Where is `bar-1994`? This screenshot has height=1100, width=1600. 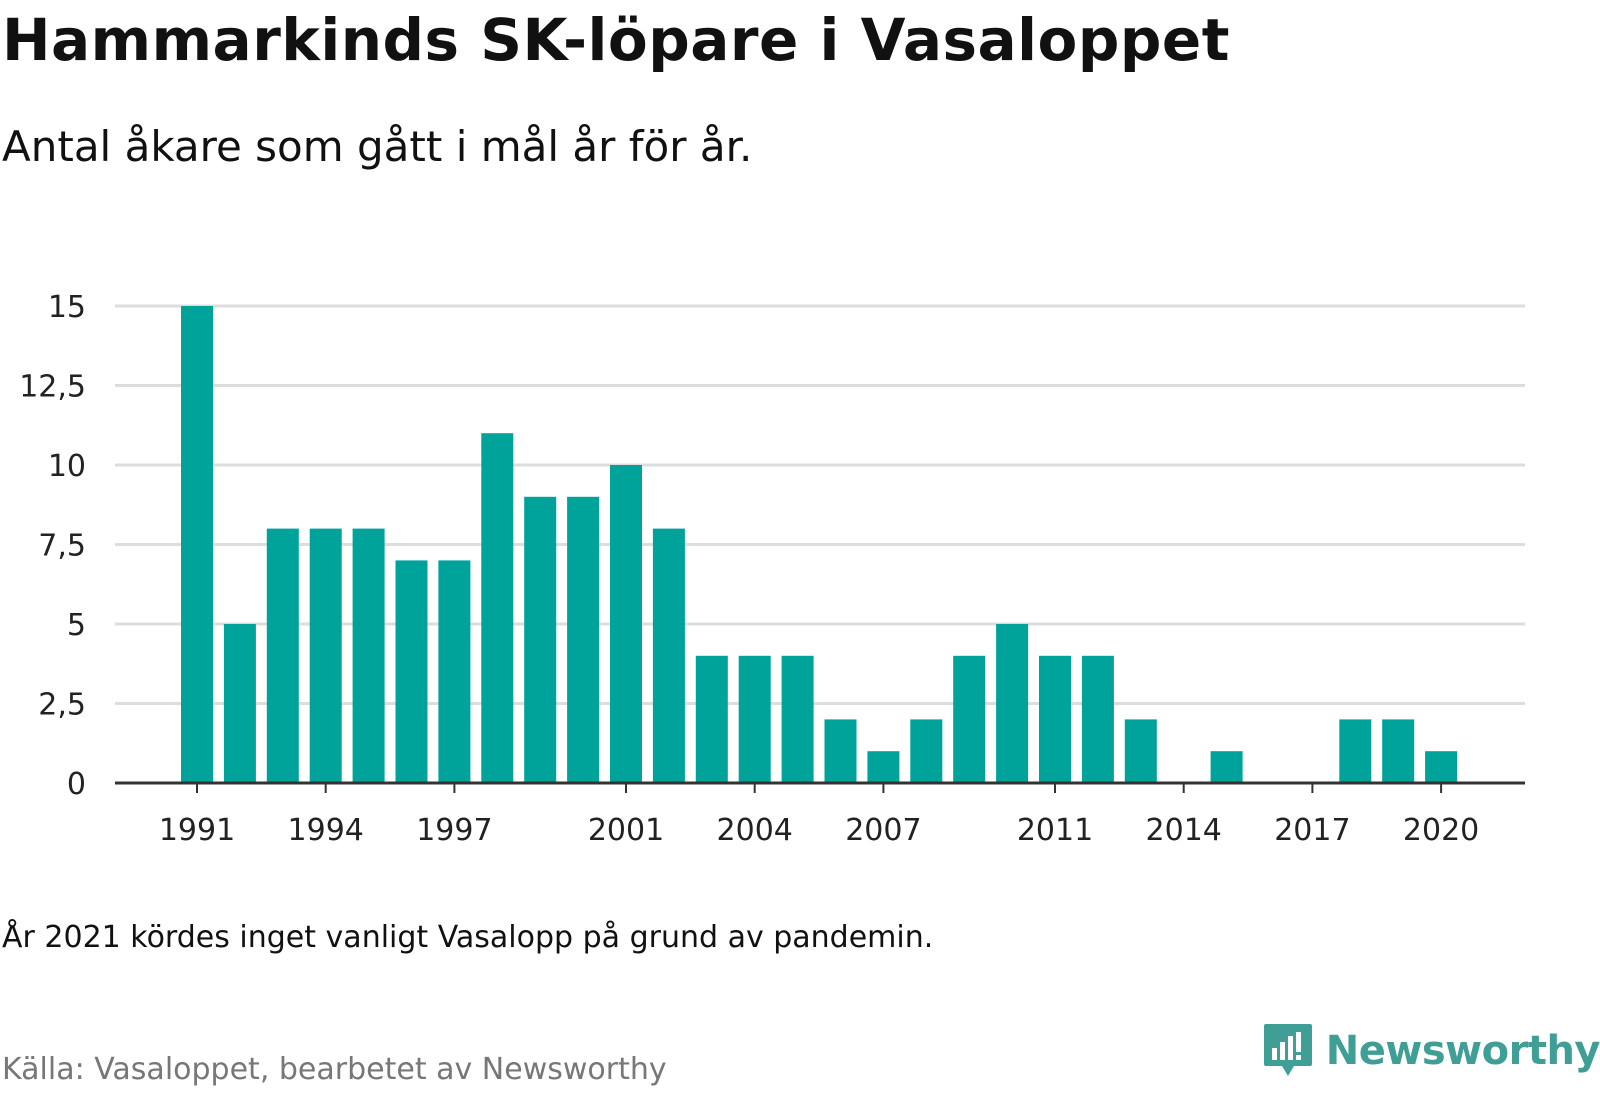 bar-1994 is located at coordinates (325, 655).